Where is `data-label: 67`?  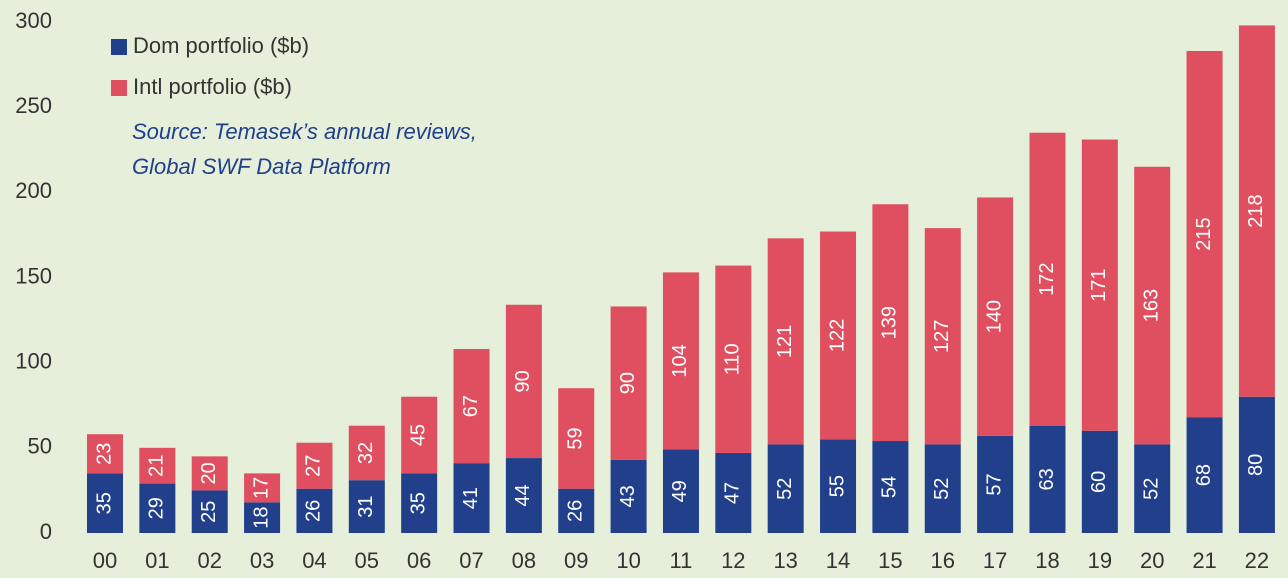 data-label: 67 is located at coordinates (471, 406).